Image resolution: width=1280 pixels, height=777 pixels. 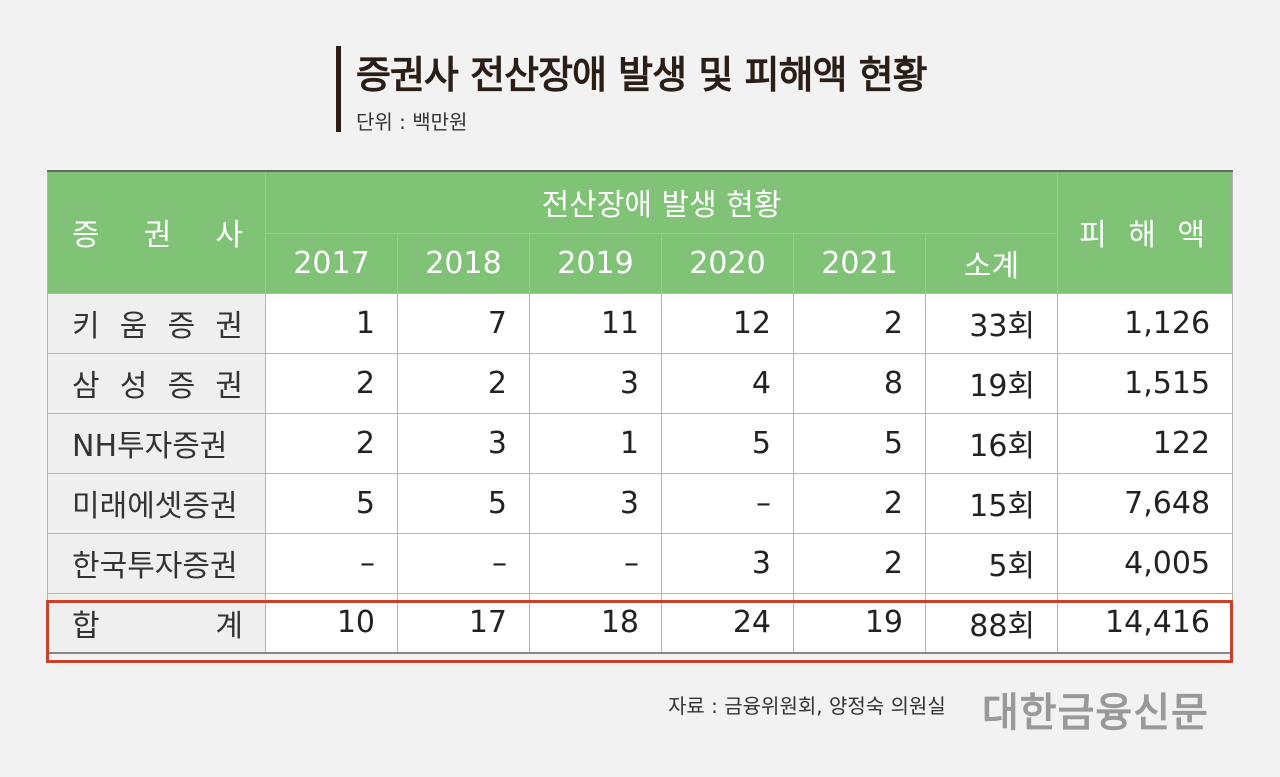 What do you see at coordinates (1145, 623) in the screenshot?
I see `damage-cell: 14,416` at bounding box center [1145, 623].